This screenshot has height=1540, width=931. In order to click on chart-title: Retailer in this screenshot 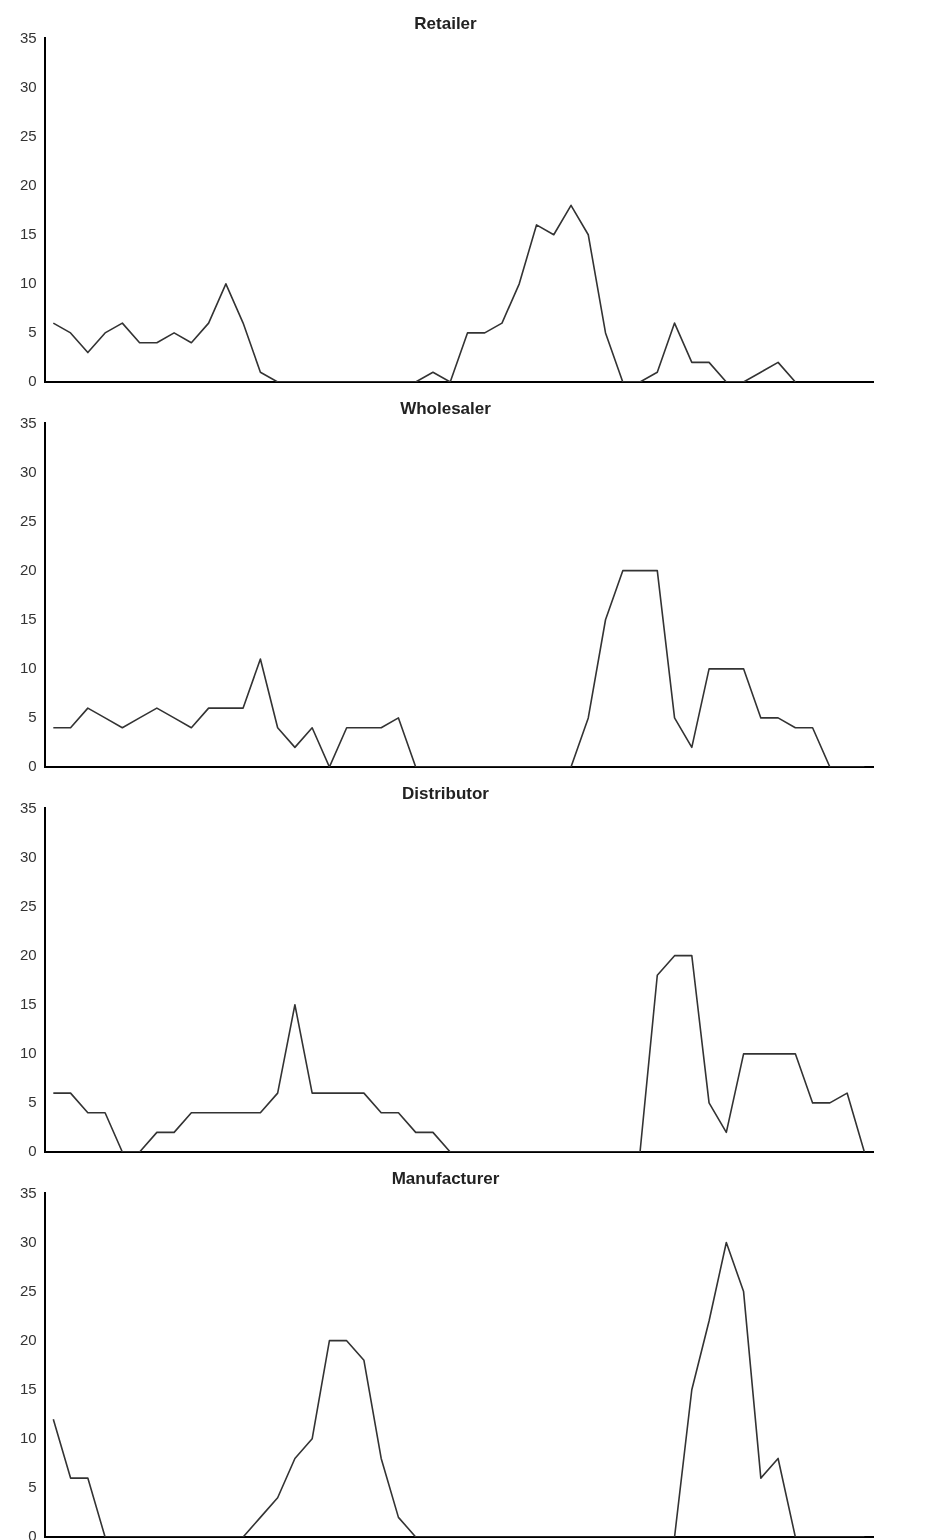, I will do `click(446, 23)`.